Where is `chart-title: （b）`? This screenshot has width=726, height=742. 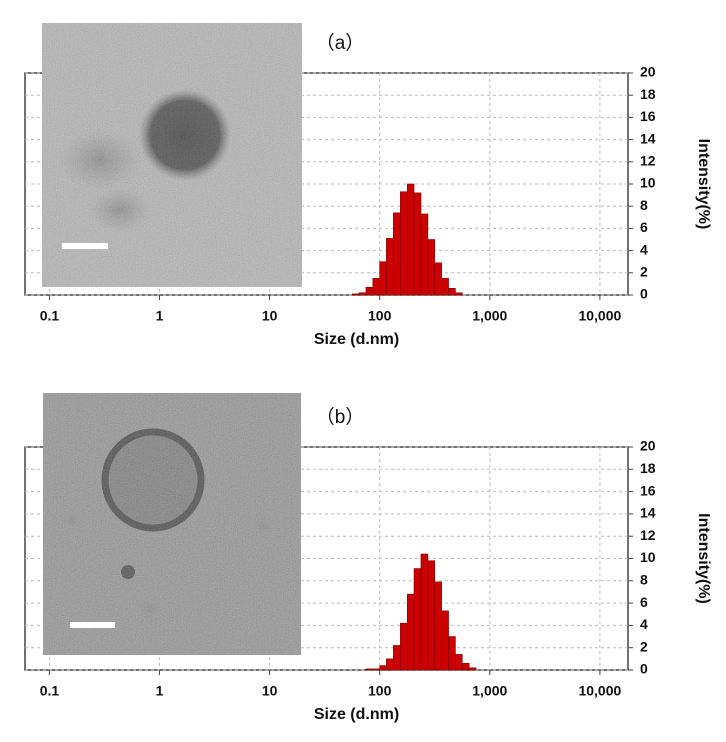
chart-title: （b） is located at coordinates (340, 417).